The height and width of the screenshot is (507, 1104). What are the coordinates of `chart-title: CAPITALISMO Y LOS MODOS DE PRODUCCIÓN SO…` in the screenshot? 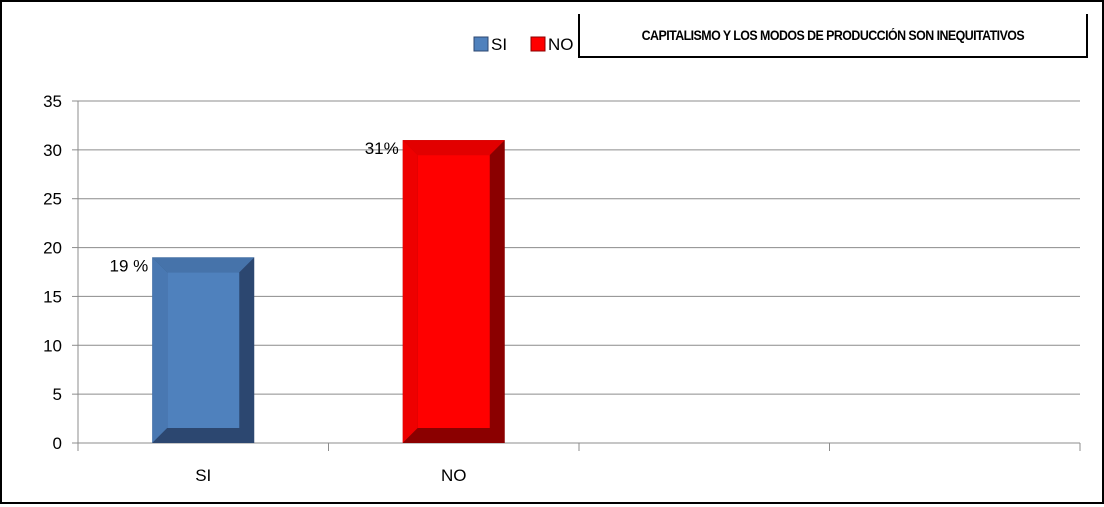 It's located at (833, 35).